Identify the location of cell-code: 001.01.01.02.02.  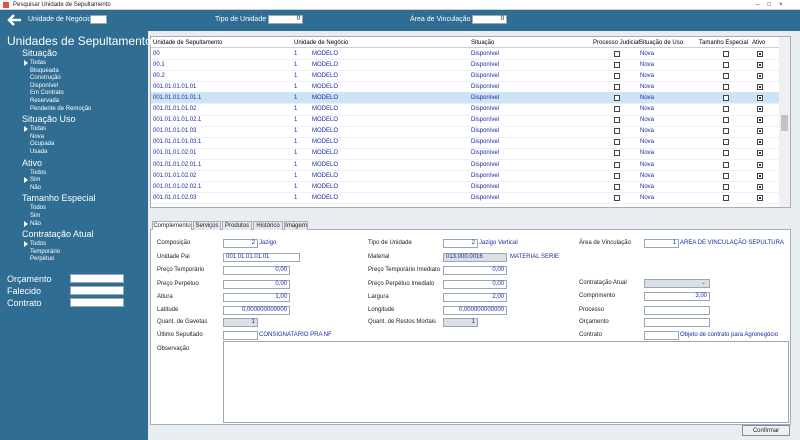
(175, 175).